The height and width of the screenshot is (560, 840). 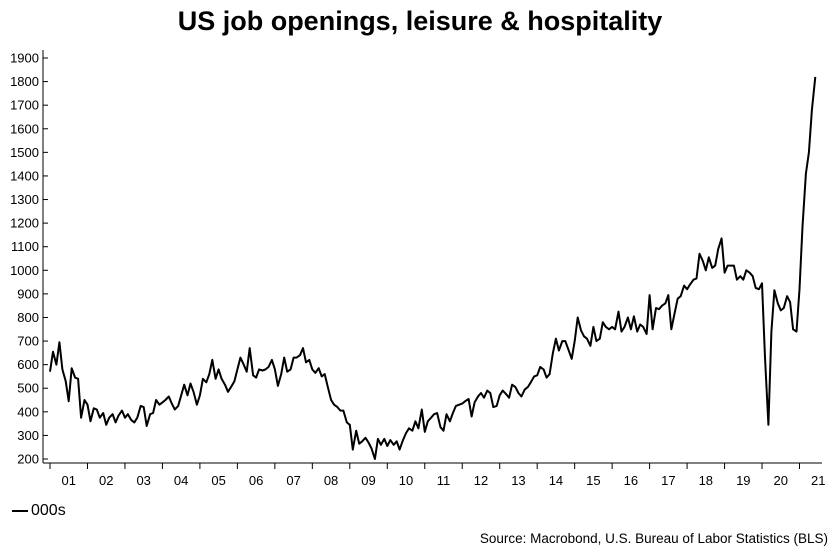 I want to click on y-tick-label: 900, so click(x=28, y=293).